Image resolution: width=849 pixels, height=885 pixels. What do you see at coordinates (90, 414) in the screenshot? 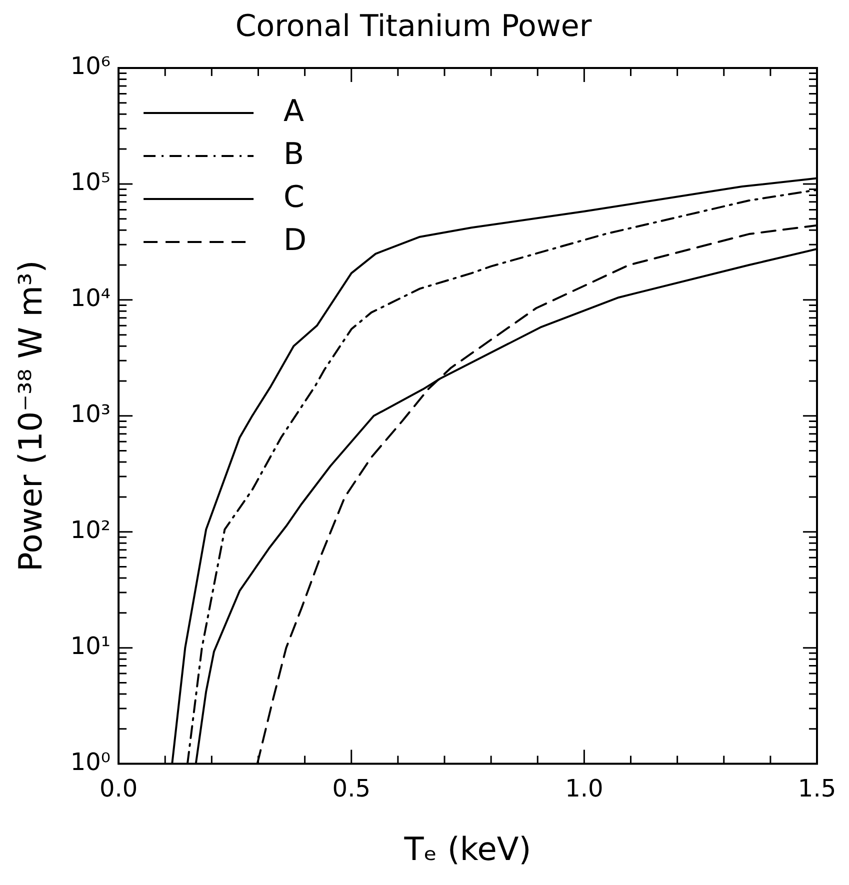
I see `y-tick-label: 10³` at bounding box center [90, 414].